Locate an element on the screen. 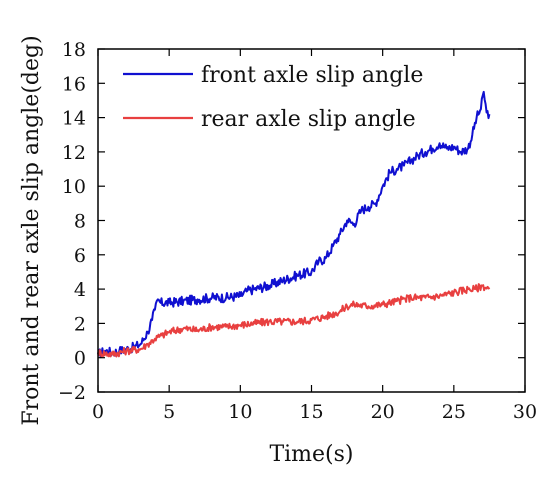  x-tick-label: 30 is located at coordinates (525, 412).